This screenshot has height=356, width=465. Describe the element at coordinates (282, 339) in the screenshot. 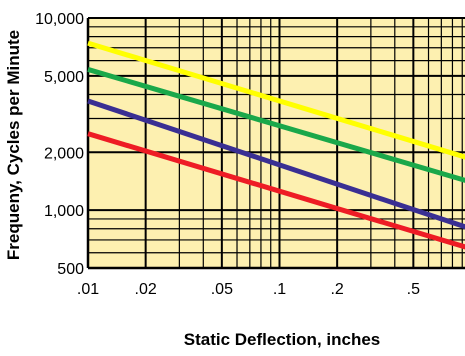

I see `x-axis-title: Static Deflection, inches` at that location.